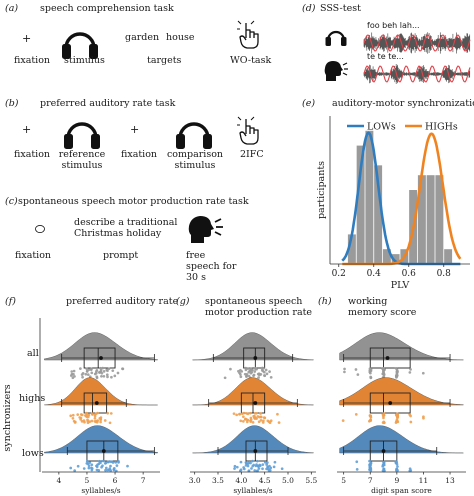 The image size is (474, 496). Describe the element at coordinates (409, 274) in the screenshot. I see `x-tick-label: 0.6` at that location.